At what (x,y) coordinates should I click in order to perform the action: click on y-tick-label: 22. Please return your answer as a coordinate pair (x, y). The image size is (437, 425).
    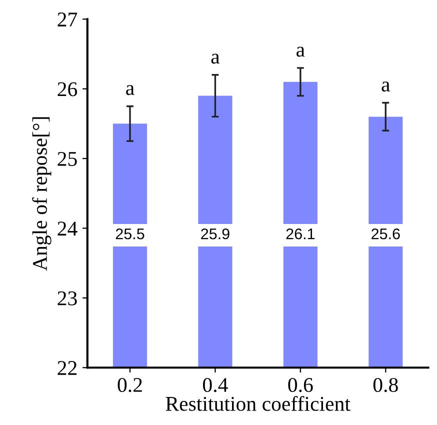
    Looking at the image, I should click on (67, 368).